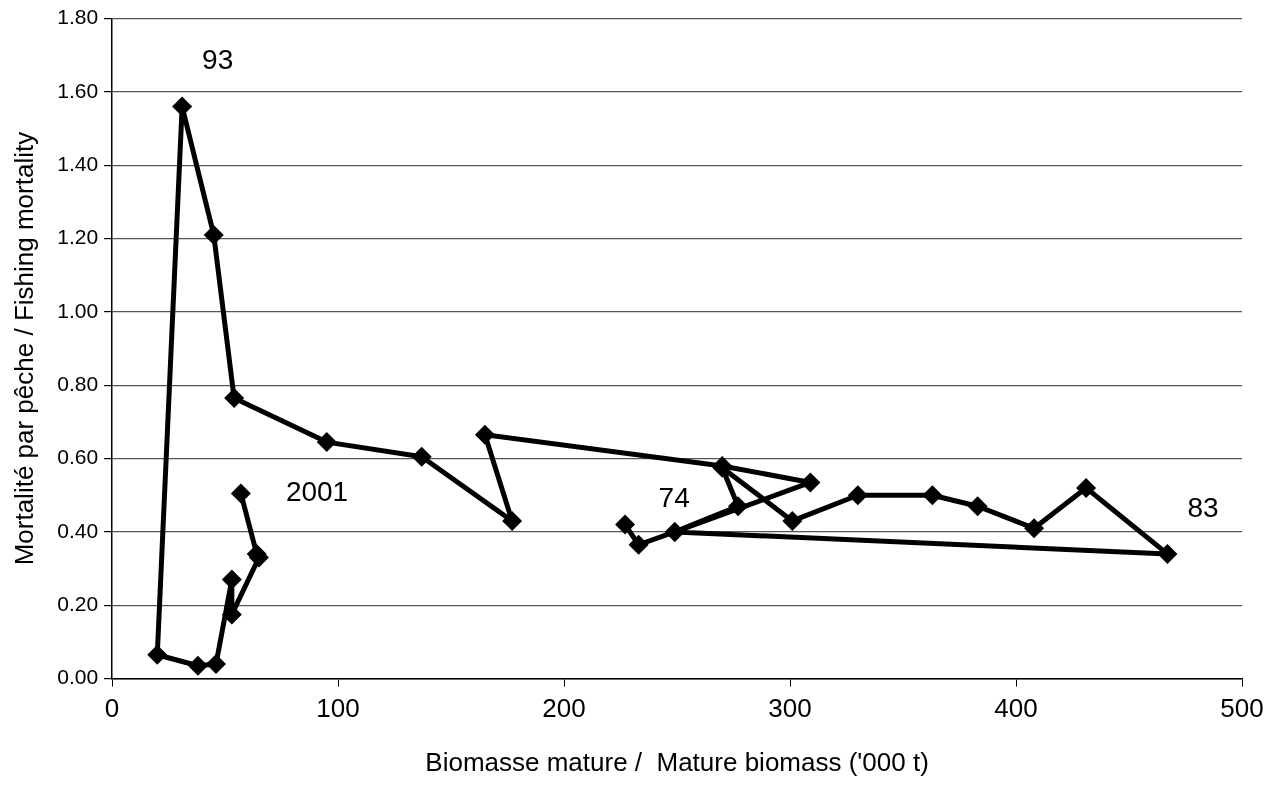 This screenshot has width=1282, height=789. What do you see at coordinates (78, 310) in the screenshot?
I see `y-tick-label: 1.00` at bounding box center [78, 310].